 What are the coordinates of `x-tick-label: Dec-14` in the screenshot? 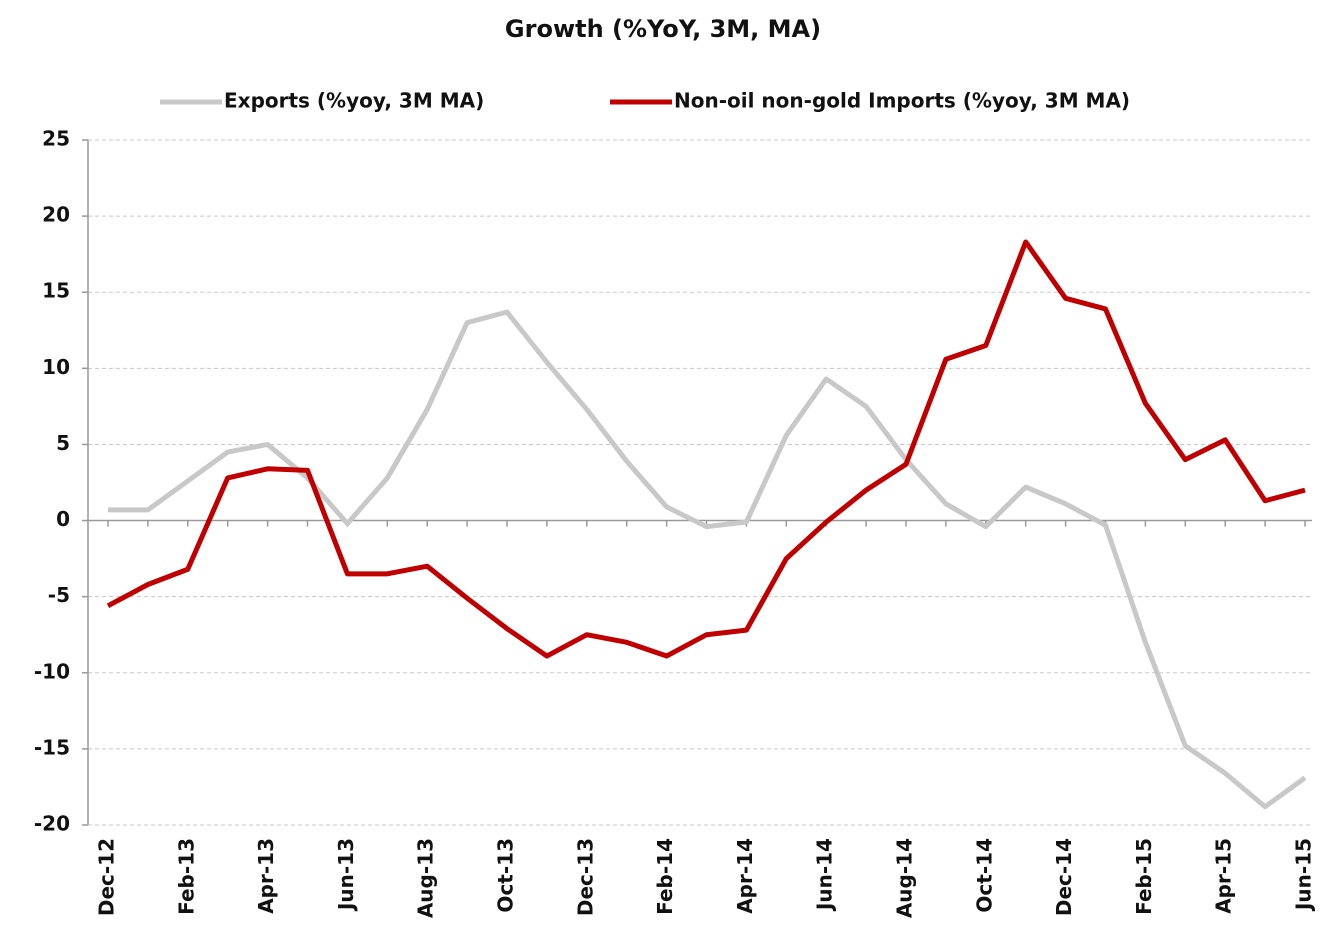 It's located at (1064, 877).